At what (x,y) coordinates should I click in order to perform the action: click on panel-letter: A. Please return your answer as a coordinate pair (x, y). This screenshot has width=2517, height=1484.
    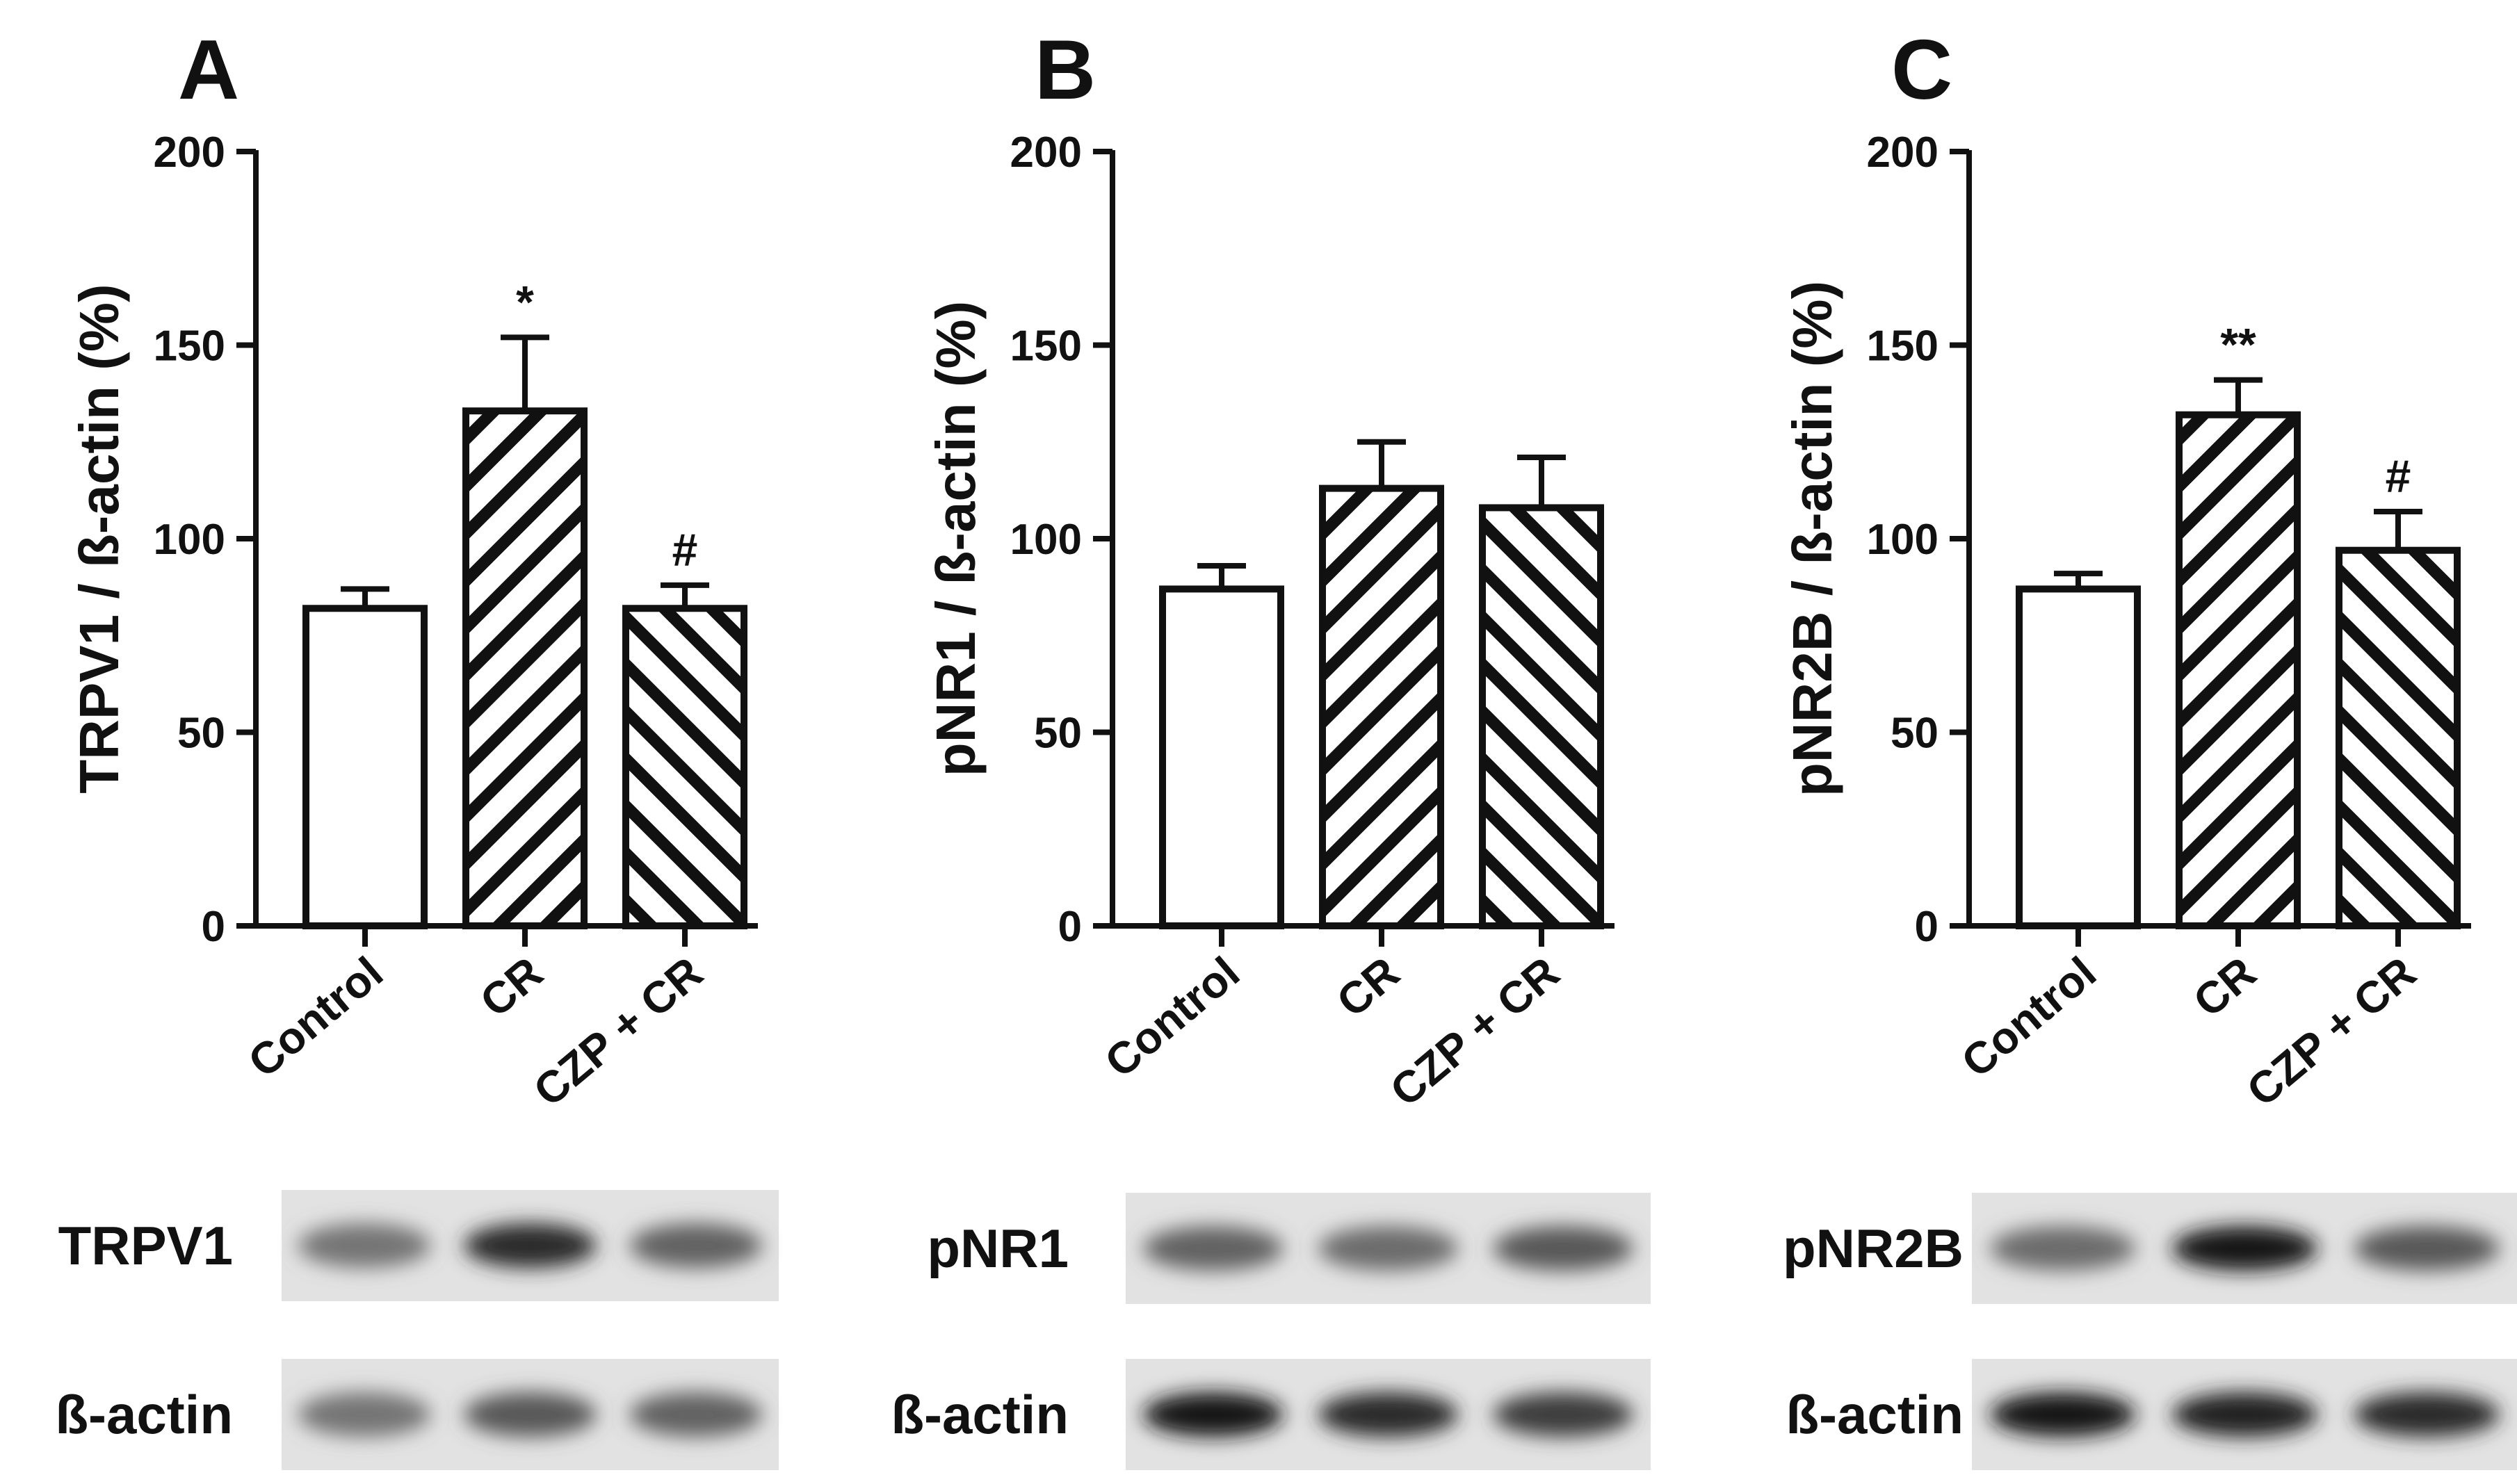
    Looking at the image, I should click on (208, 69).